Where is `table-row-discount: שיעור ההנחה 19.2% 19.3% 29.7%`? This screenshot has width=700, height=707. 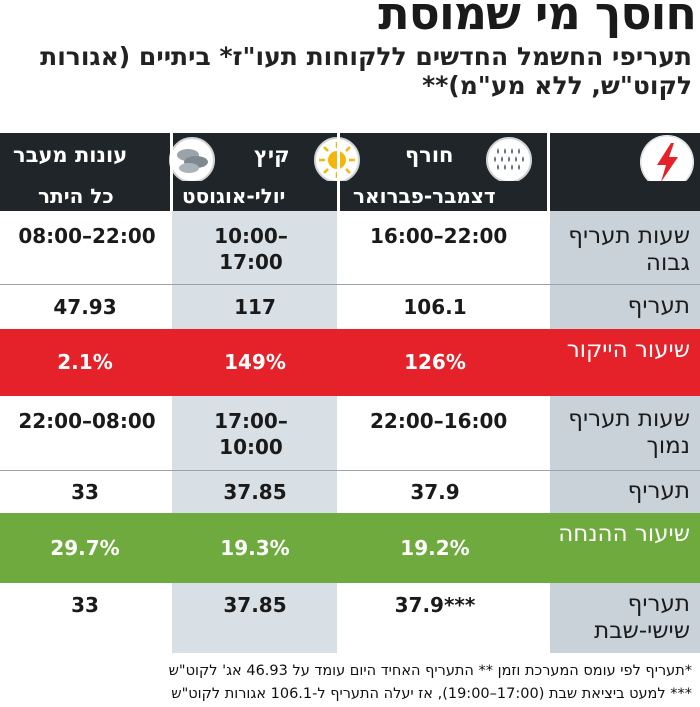
table-row-discount: שיעור ההנחה 19.2% 19.3% 29.7% is located at coordinates (350, 548).